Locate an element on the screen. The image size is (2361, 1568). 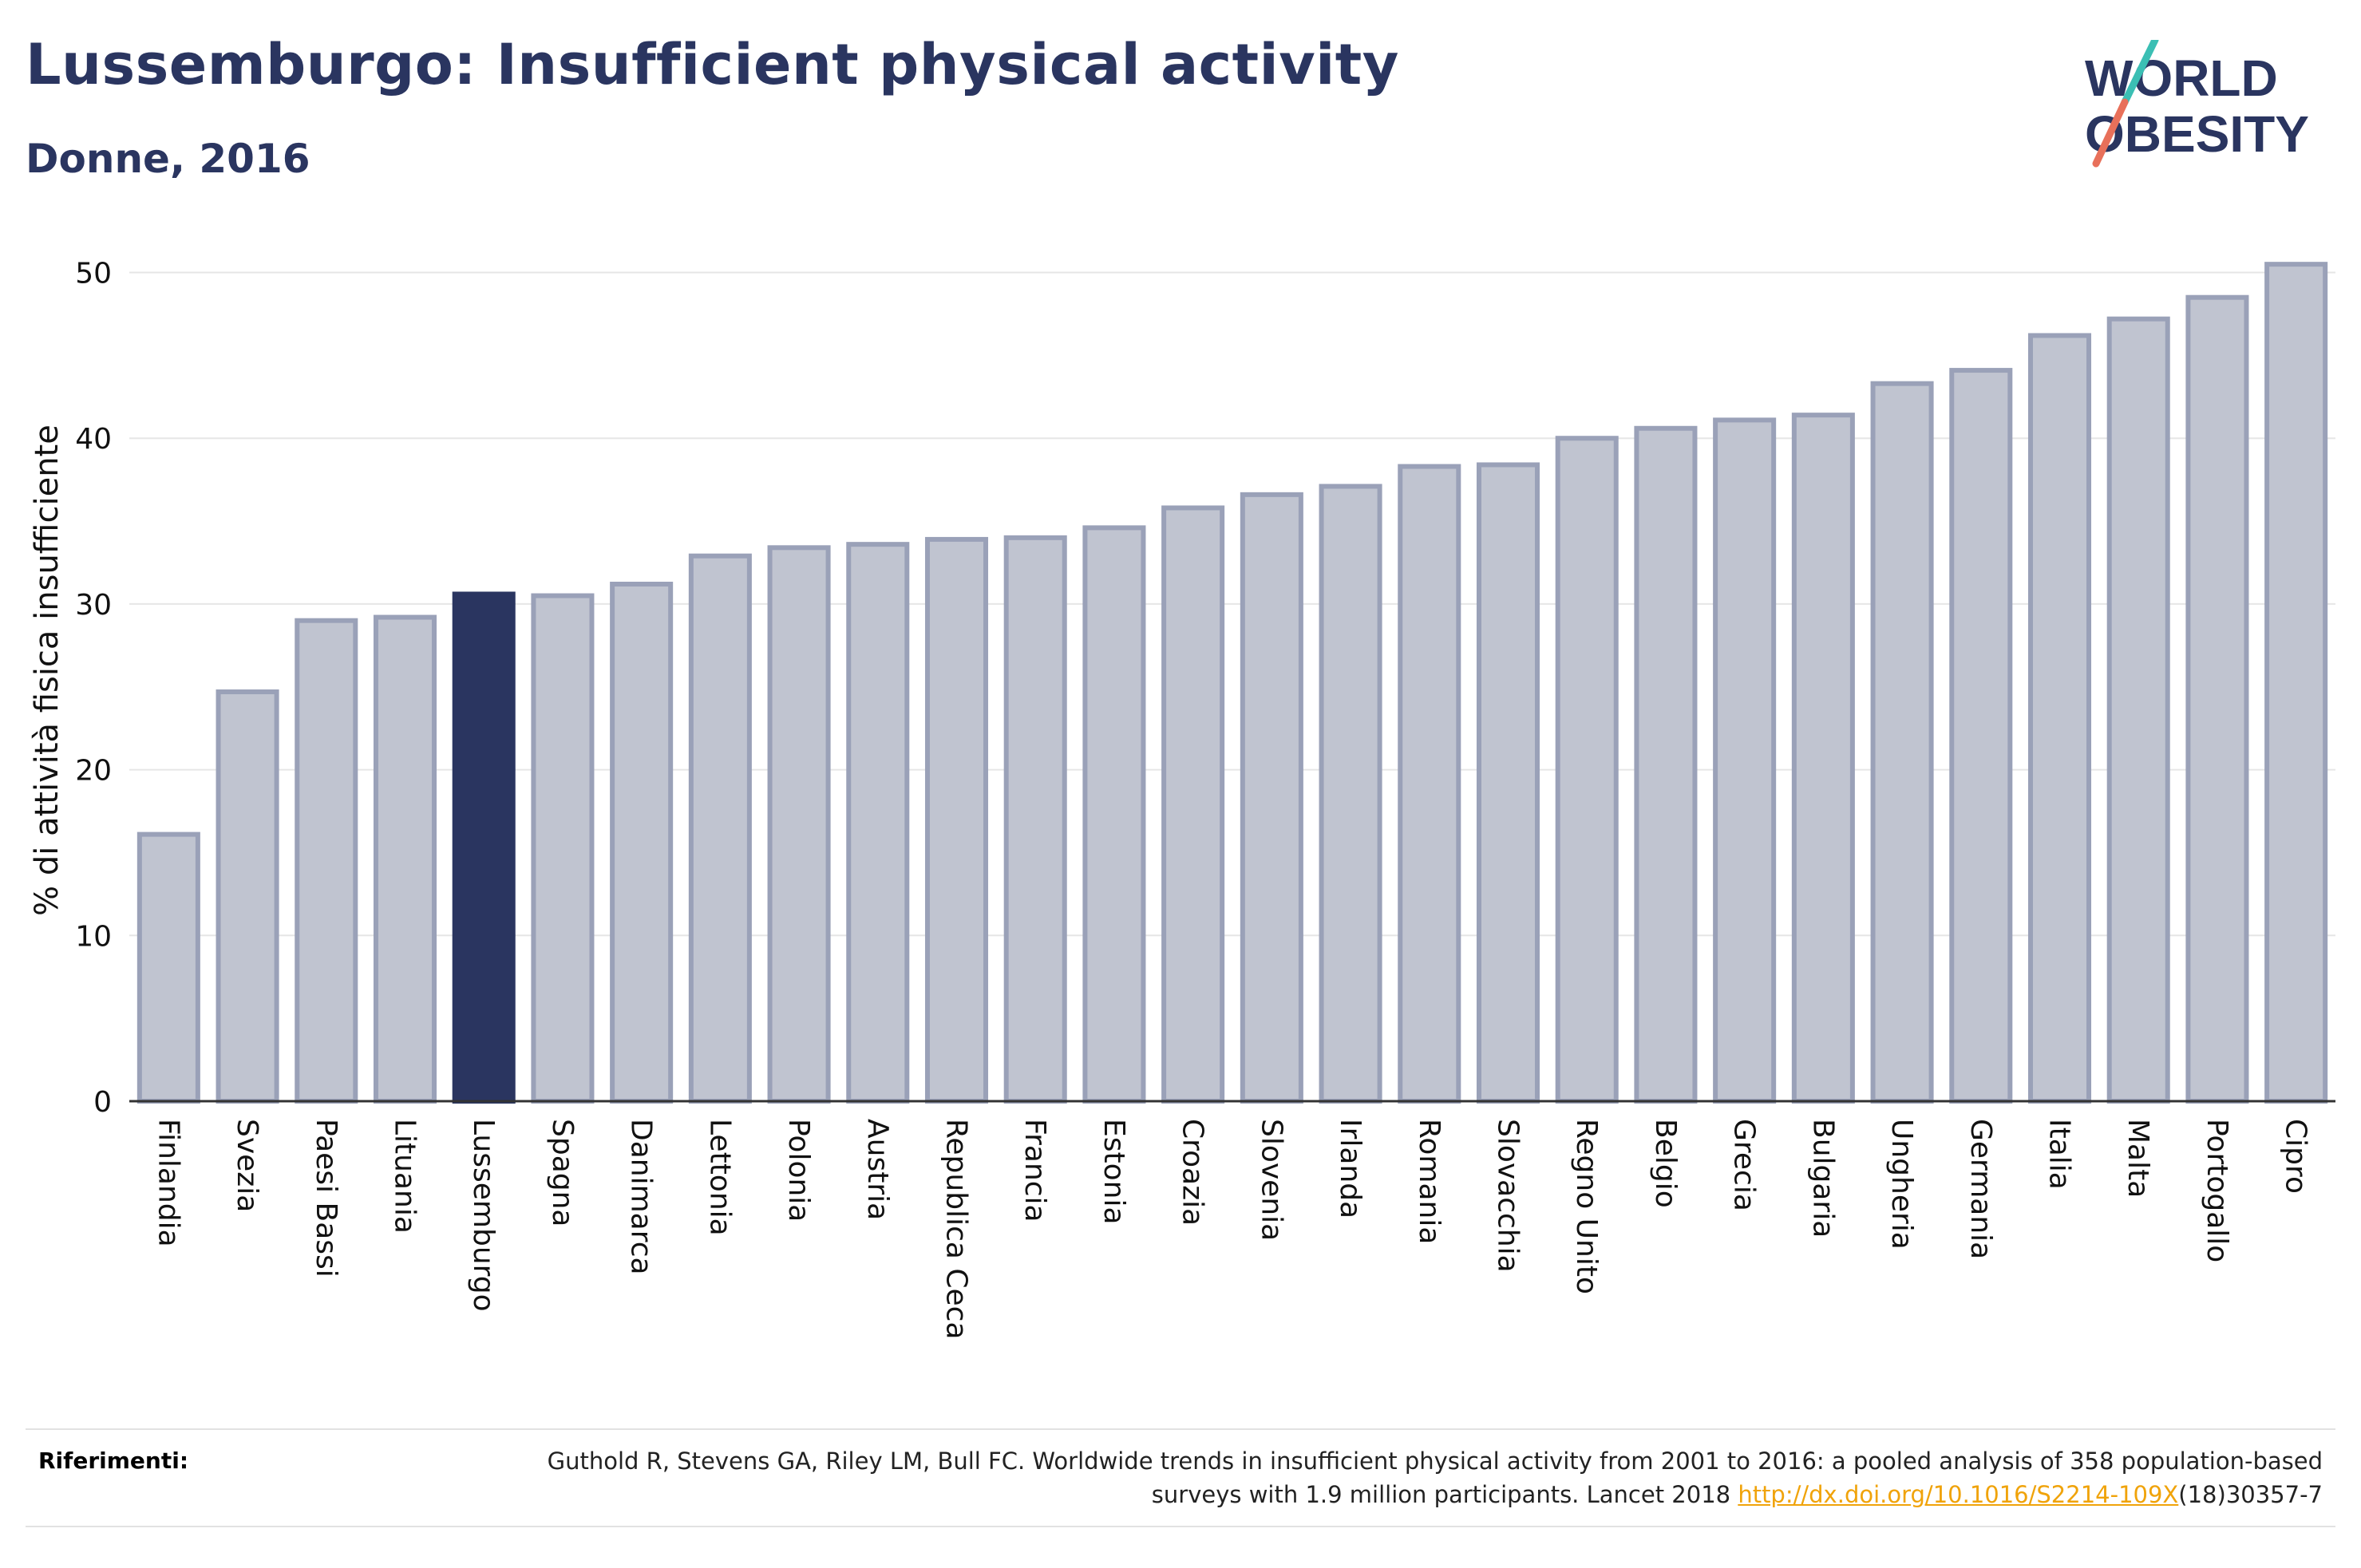
x-tick-label: Austria is located at coordinates (877, 1169).